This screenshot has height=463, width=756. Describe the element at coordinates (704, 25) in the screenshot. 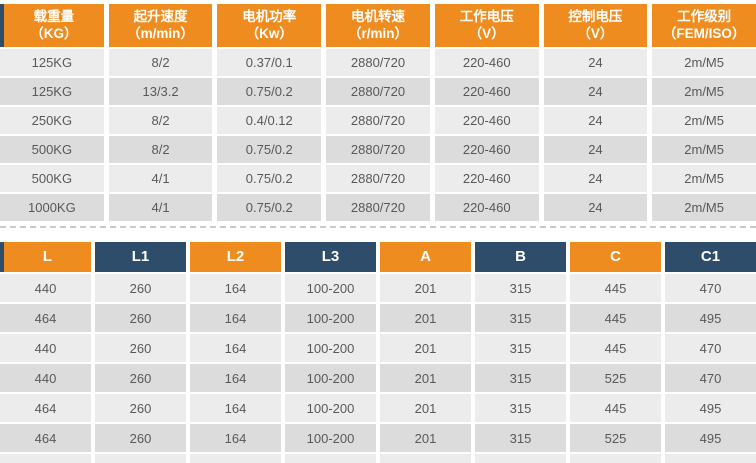

I see `column-header-6: 工作级别 （FEM/ISO）` at that location.